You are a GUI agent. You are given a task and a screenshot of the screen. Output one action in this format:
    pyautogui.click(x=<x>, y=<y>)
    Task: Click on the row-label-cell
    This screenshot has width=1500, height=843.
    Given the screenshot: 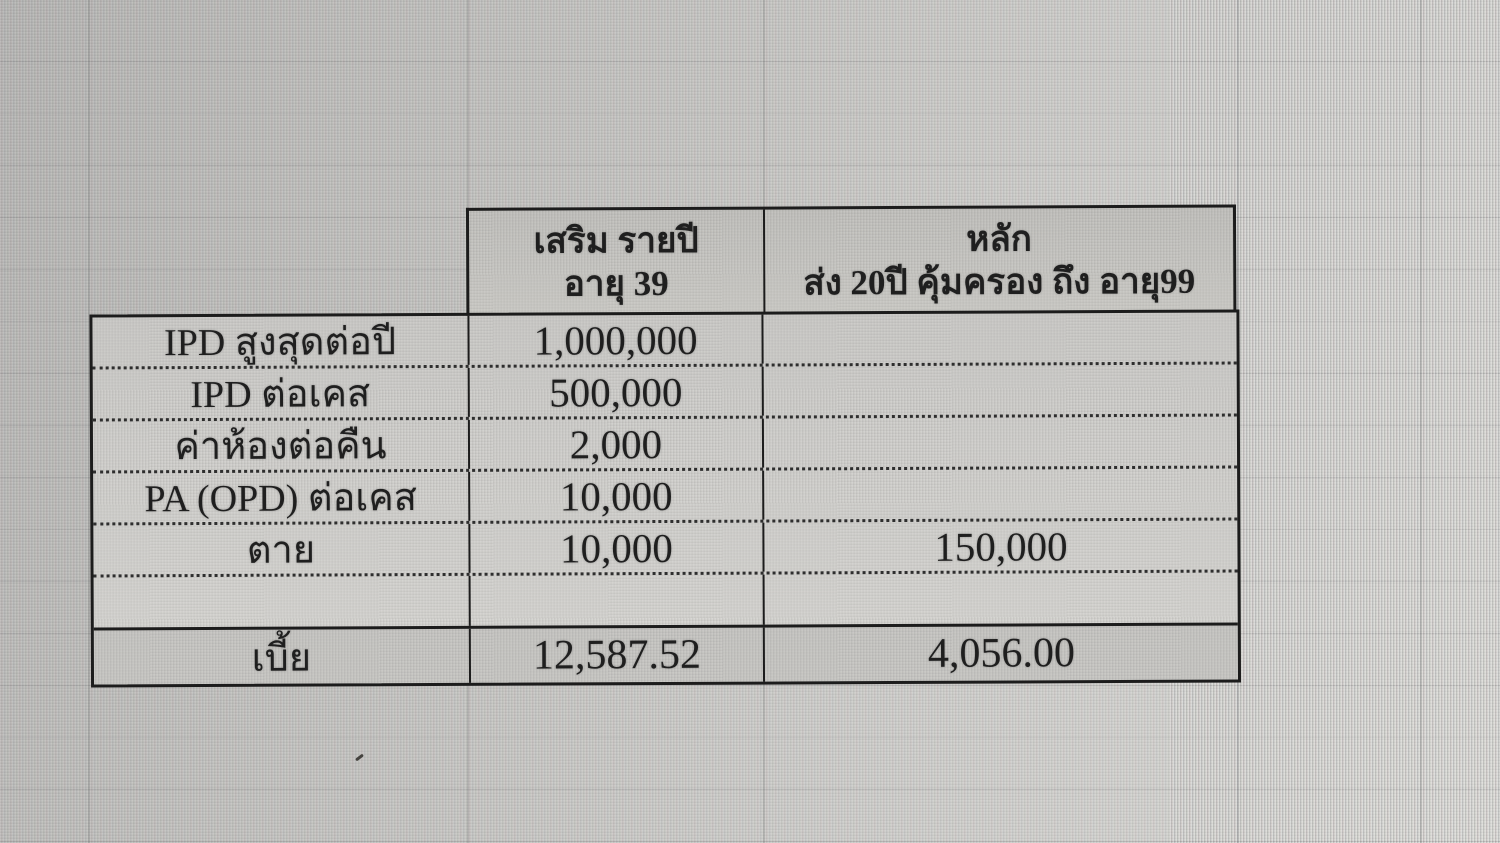 What is the action you would take?
    pyautogui.click(x=282, y=601)
    